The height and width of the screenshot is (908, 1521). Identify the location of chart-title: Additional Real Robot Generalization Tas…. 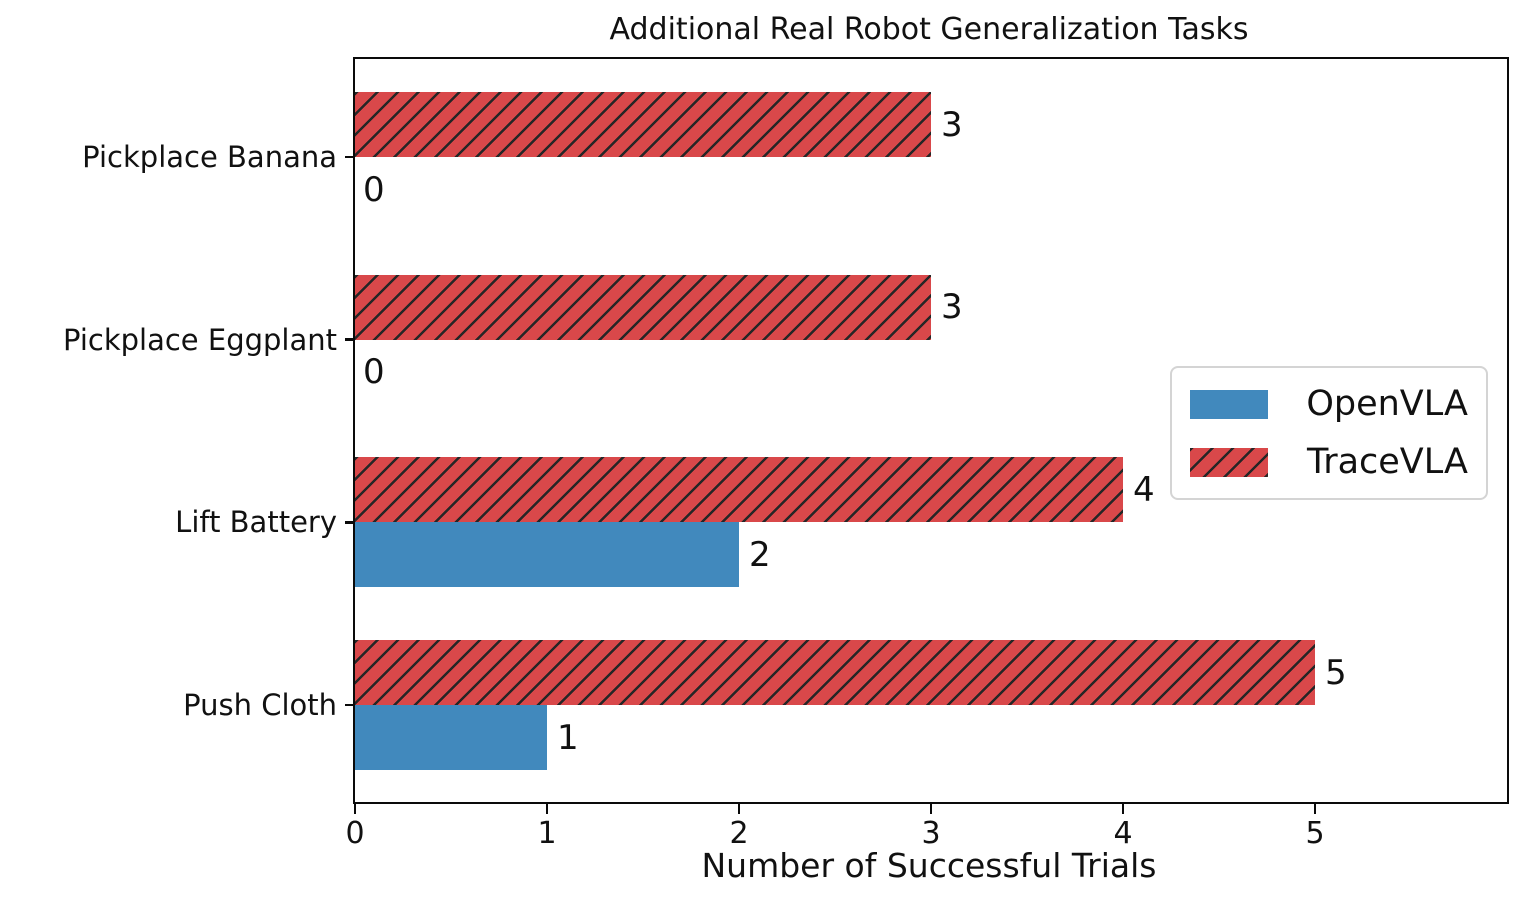
(929, 29).